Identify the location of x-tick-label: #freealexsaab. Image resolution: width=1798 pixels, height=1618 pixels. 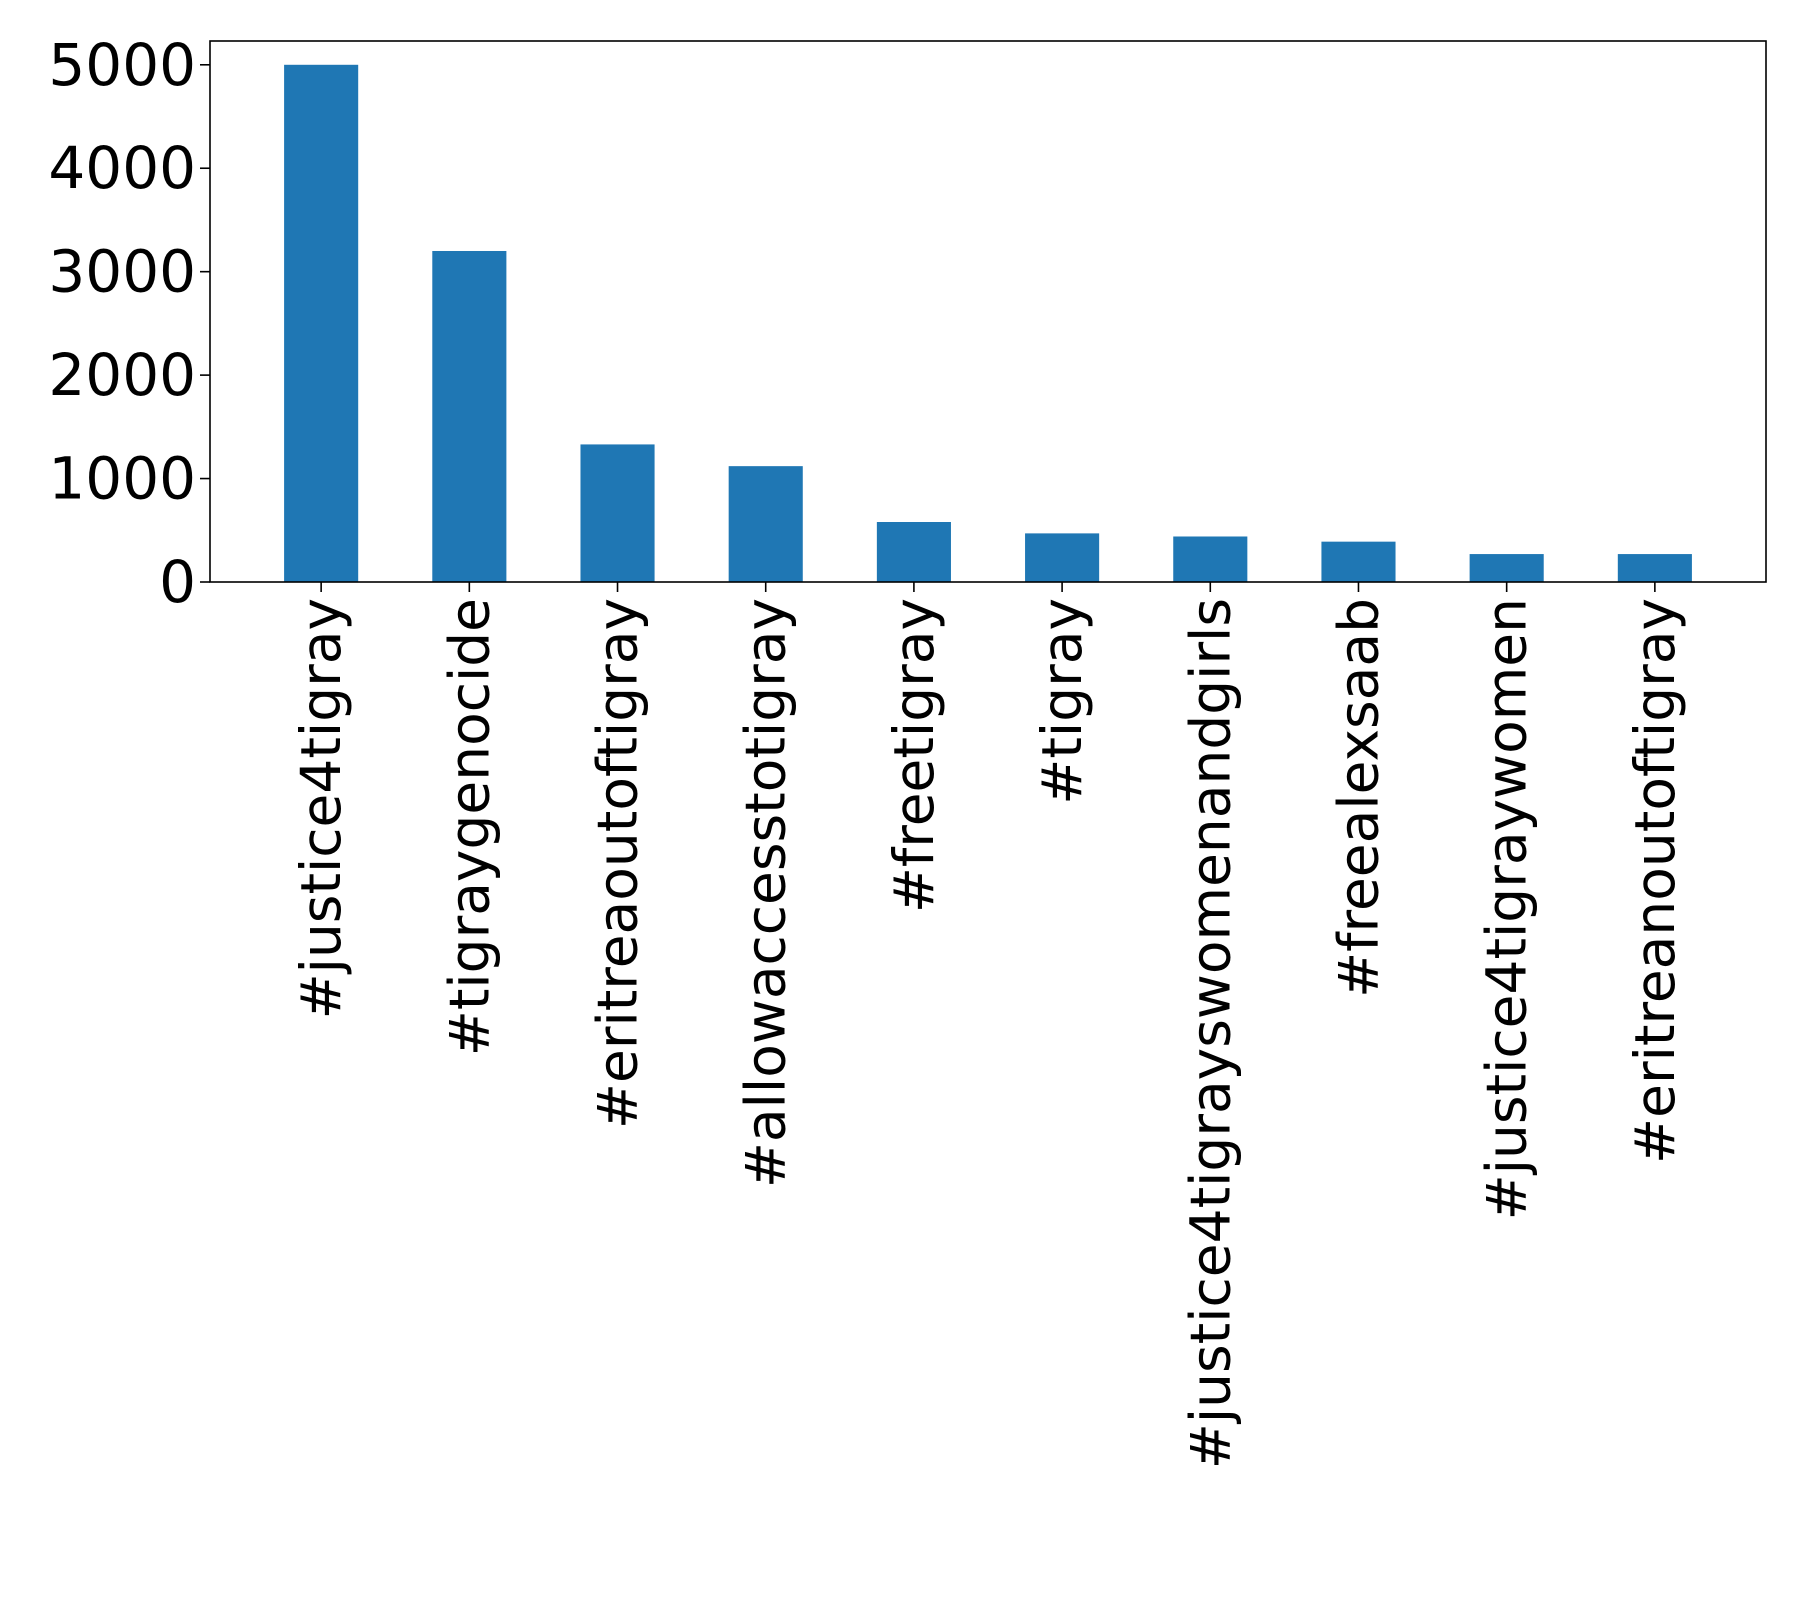
(1358, 798).